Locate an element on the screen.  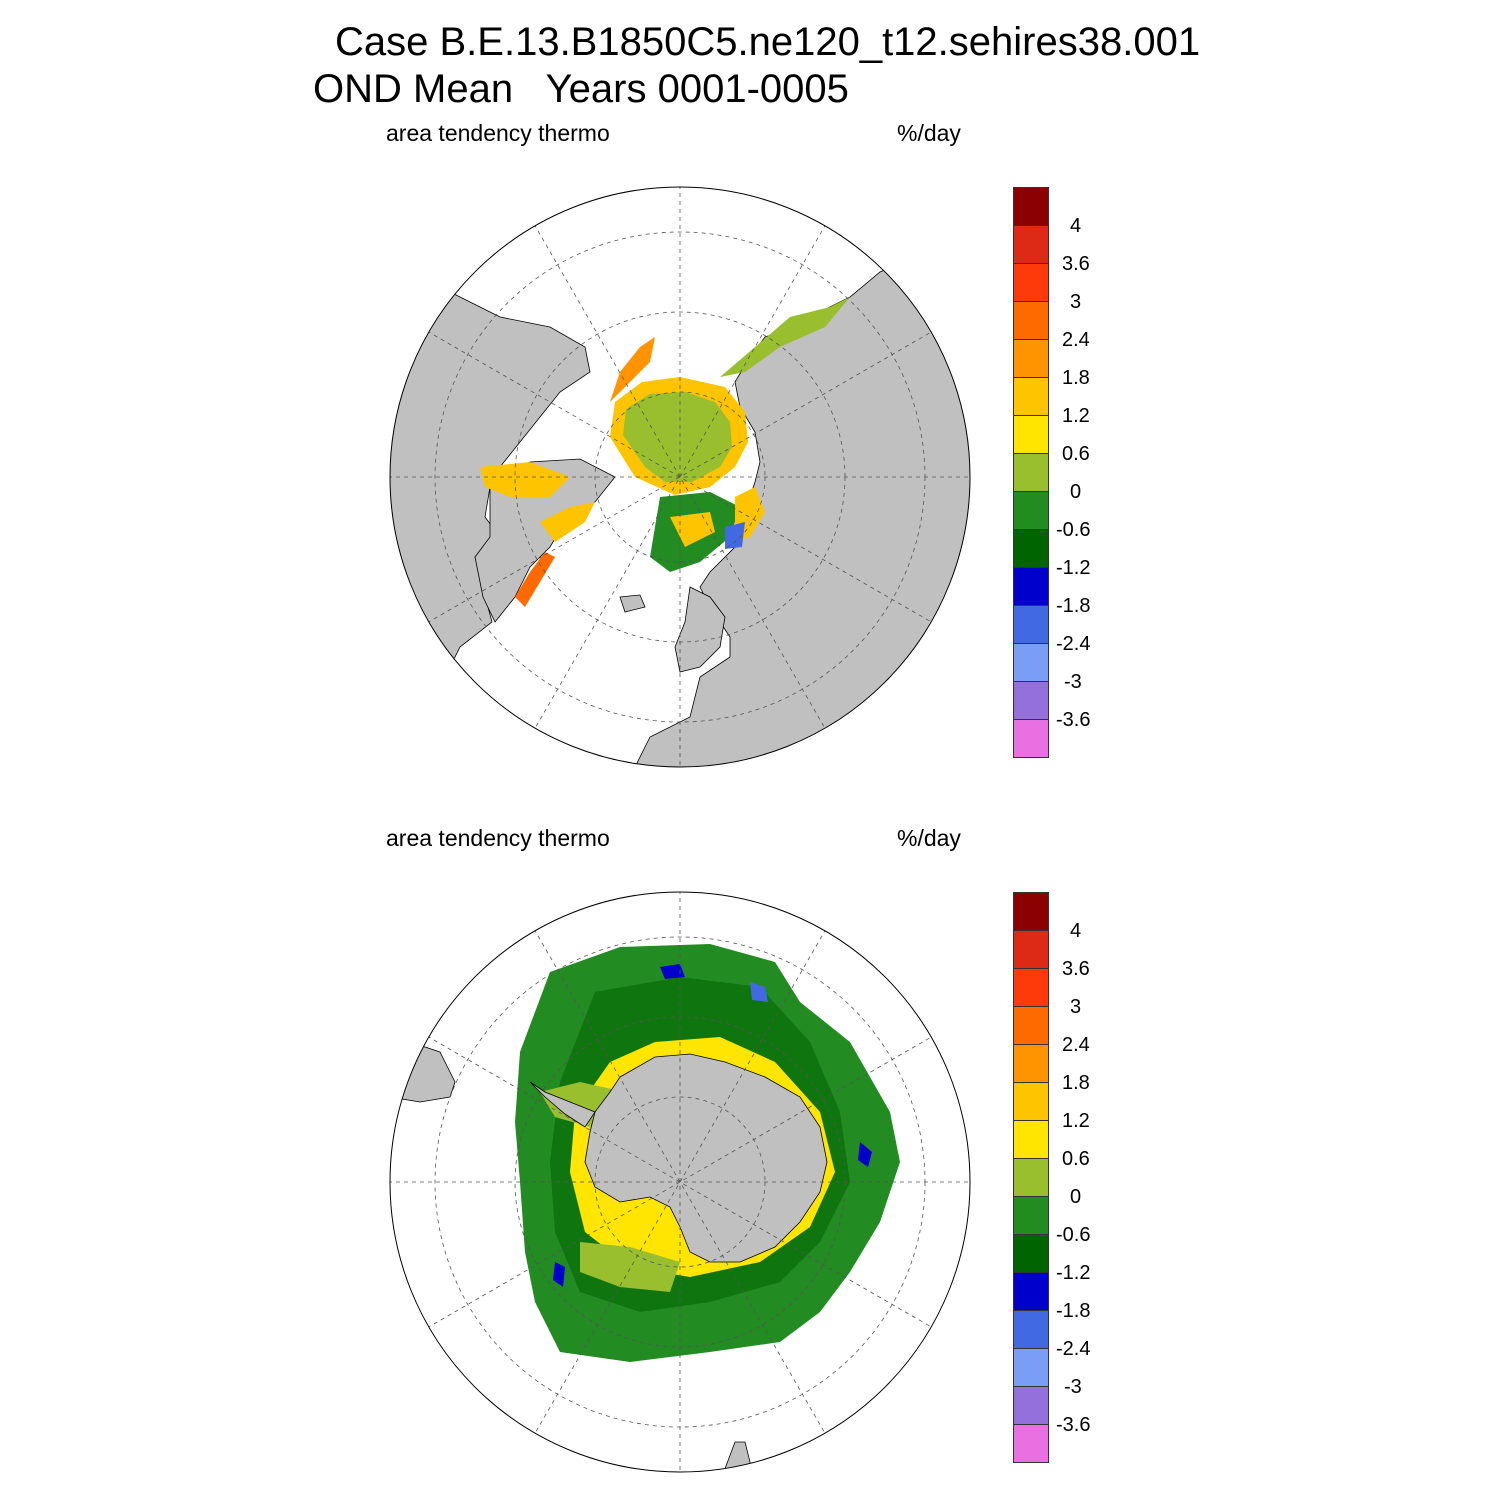
sh-colorbar-tick: -1.8 is located at coordinates (1073, 1311).